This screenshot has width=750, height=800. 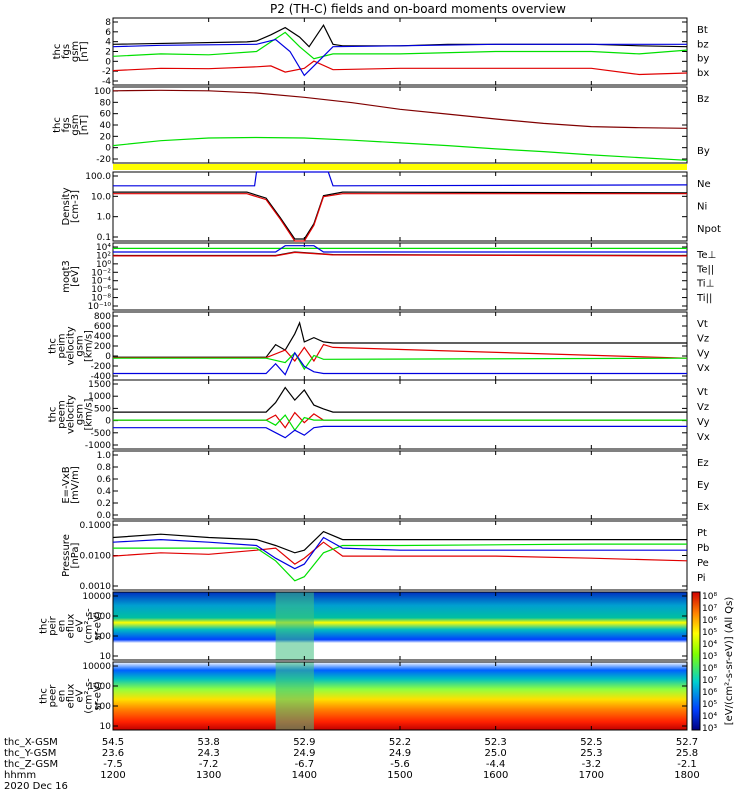 I want to click on y-tick-label: 10⁻², so click(x=101, y=273).